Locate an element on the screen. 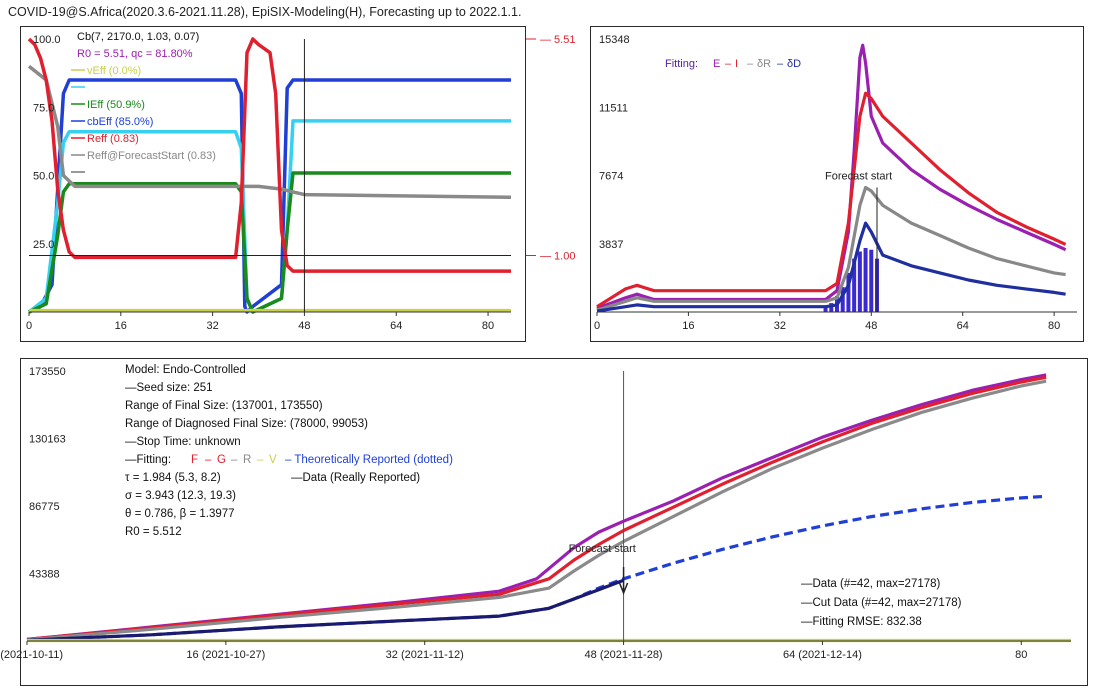 This screenshot has width=1108, height=692. x-tick-label: 16 (2021-10-27) is located at coordinates (225, 655).